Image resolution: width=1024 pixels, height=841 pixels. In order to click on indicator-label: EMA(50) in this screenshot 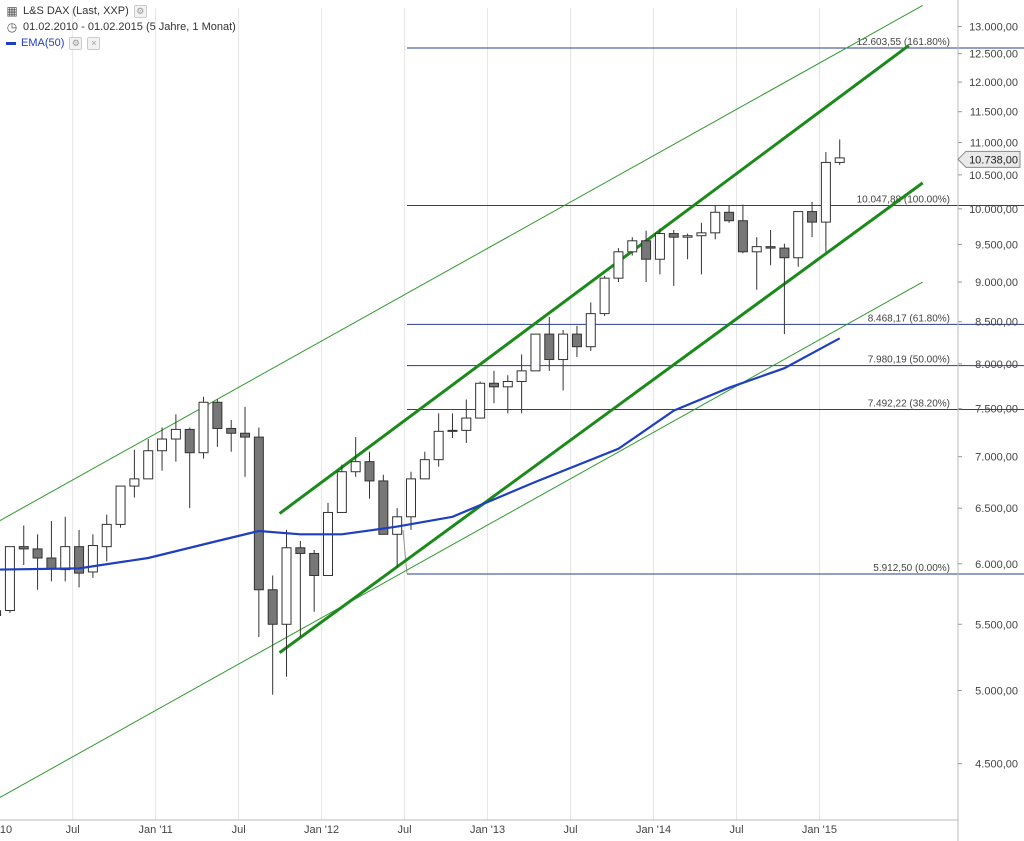, I will do `click(43, 43)`.